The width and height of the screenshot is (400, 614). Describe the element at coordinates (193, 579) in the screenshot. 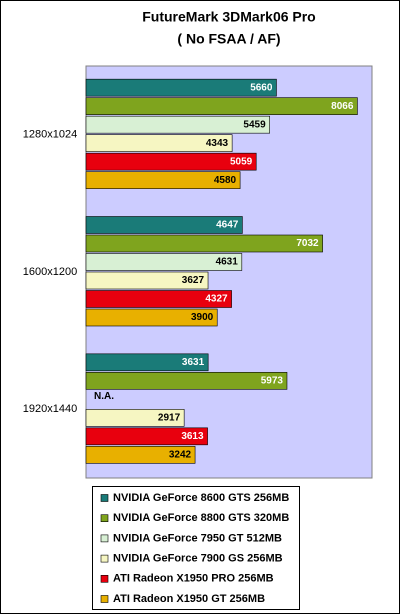

I see `legend-label: ATI Radeon X1950 PRO 256MB` at that location.